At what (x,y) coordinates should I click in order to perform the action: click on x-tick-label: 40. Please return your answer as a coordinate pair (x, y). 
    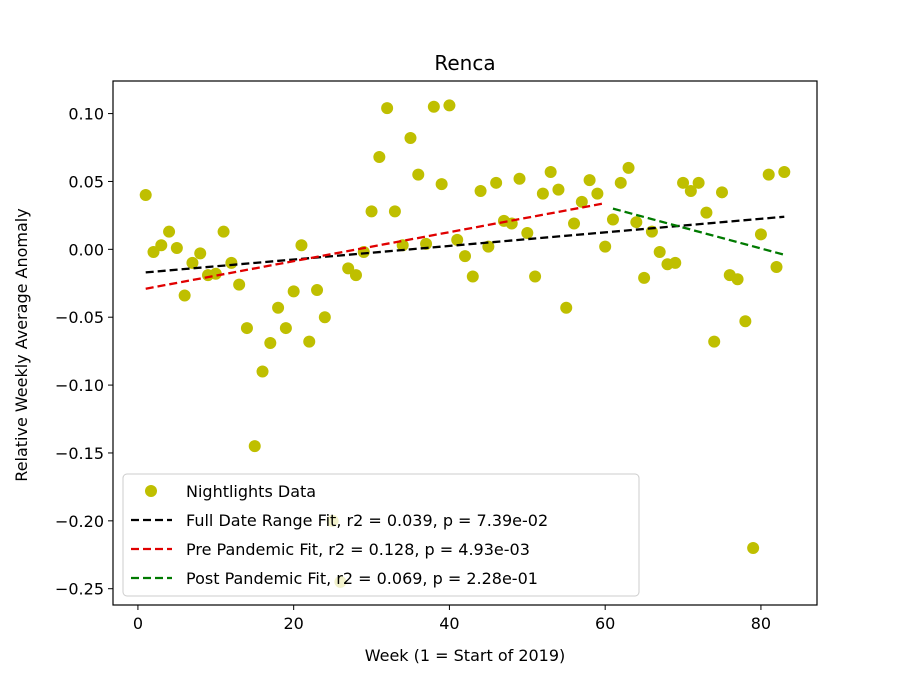
    Looking at the image, I should click on (449, 623).